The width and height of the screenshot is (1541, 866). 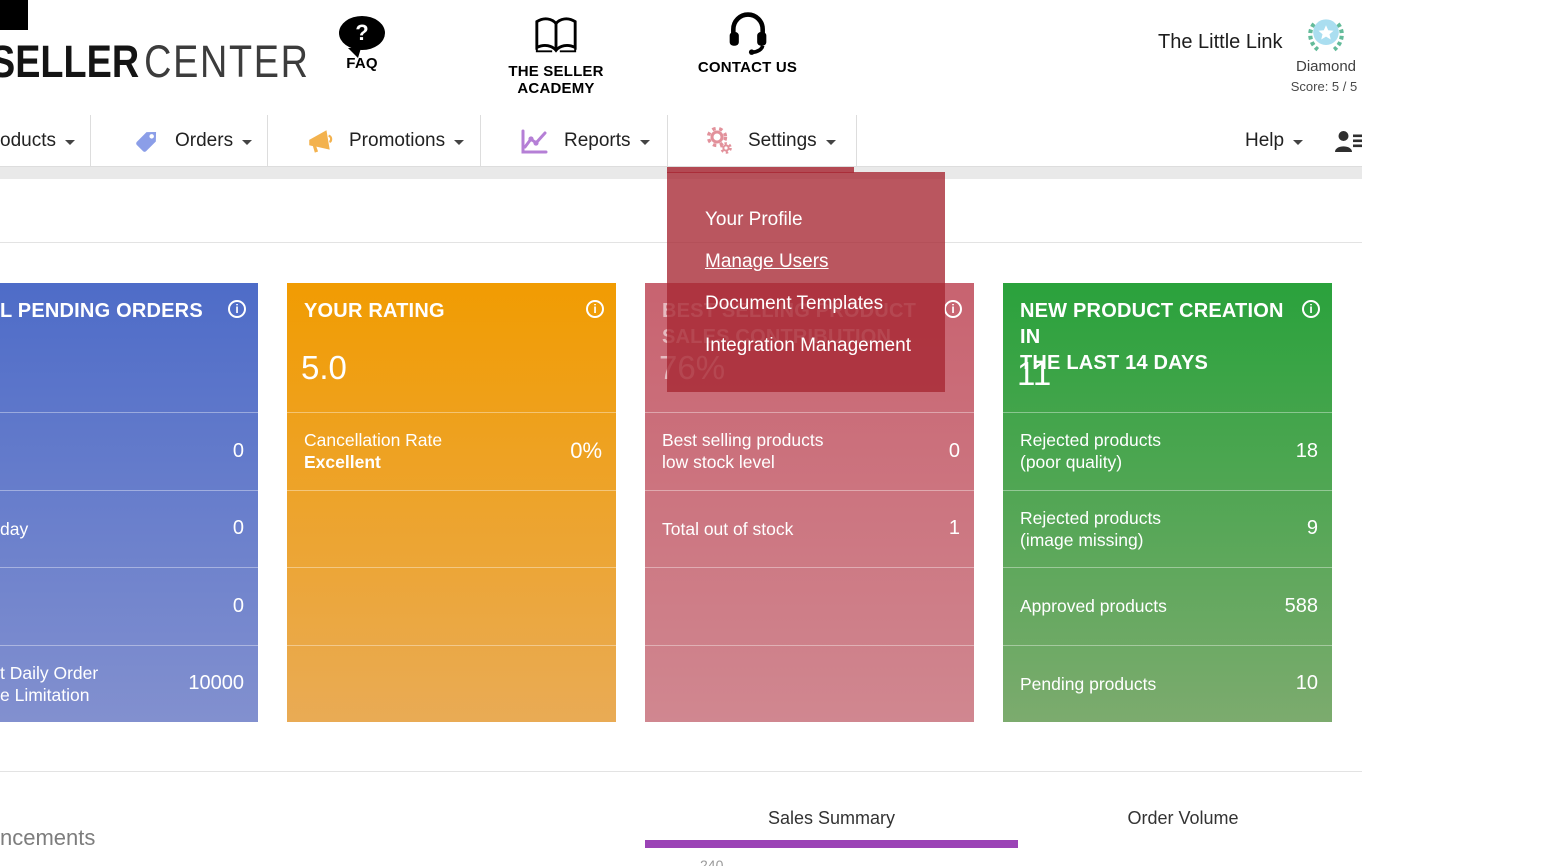 I want to click on card-row: Cancellation Rate Excellent 0%, so click(x=451, y=451).